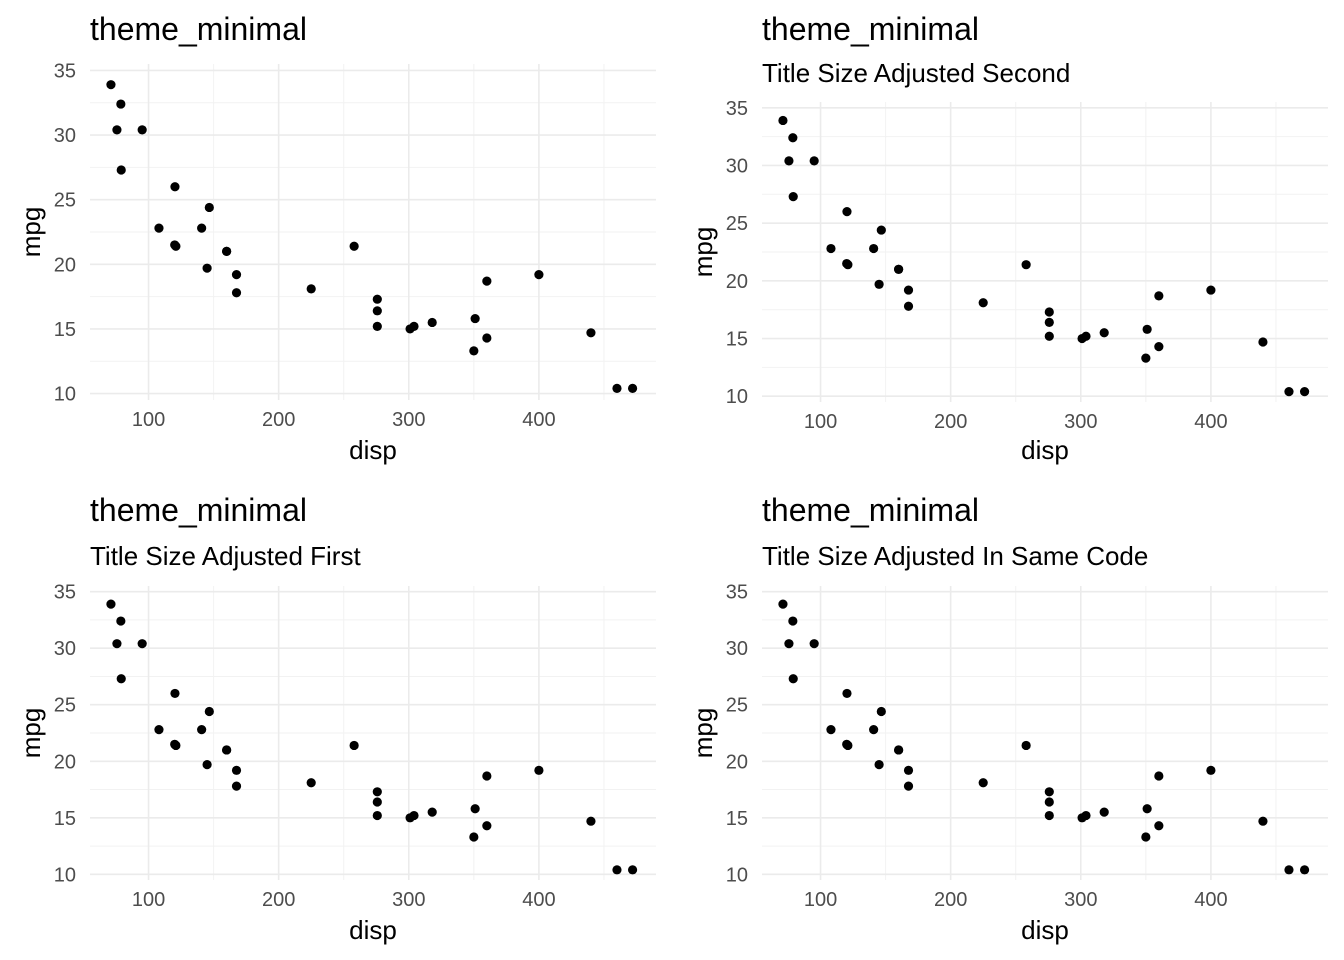 The height and width of the screenshot is (960, 1344). I want to click on chart-subtitle: Title Size Adjusted Second, so click(916, 73).